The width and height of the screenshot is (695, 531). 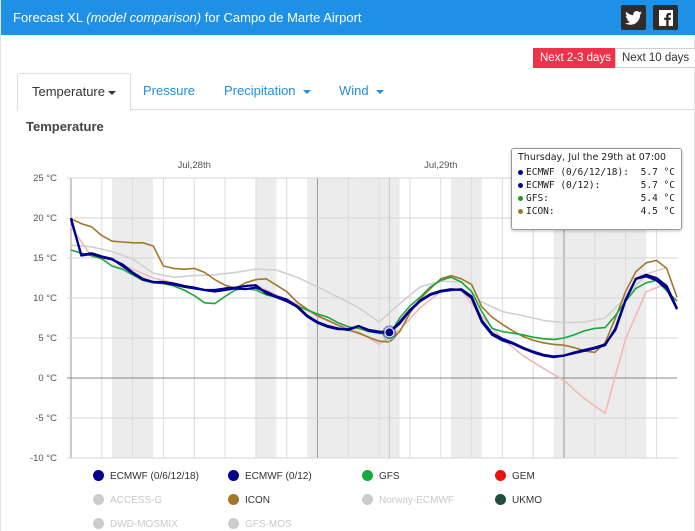 What do you see at coordinates (283, 17) in the screenshot?
I see `title-suffix: for Campo de Marte Airport` at bounding box center [283, 17].